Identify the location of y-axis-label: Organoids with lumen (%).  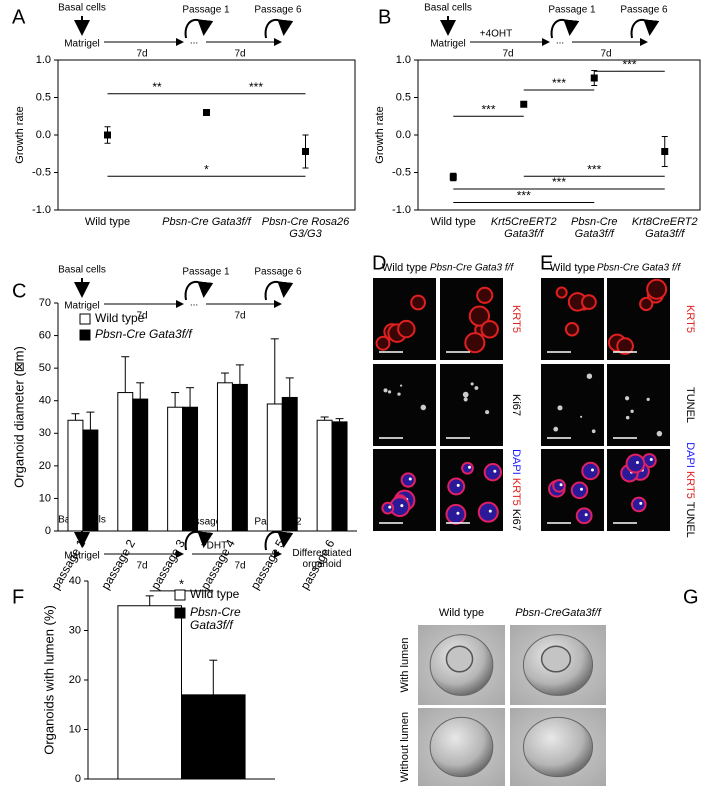
(48, 680).